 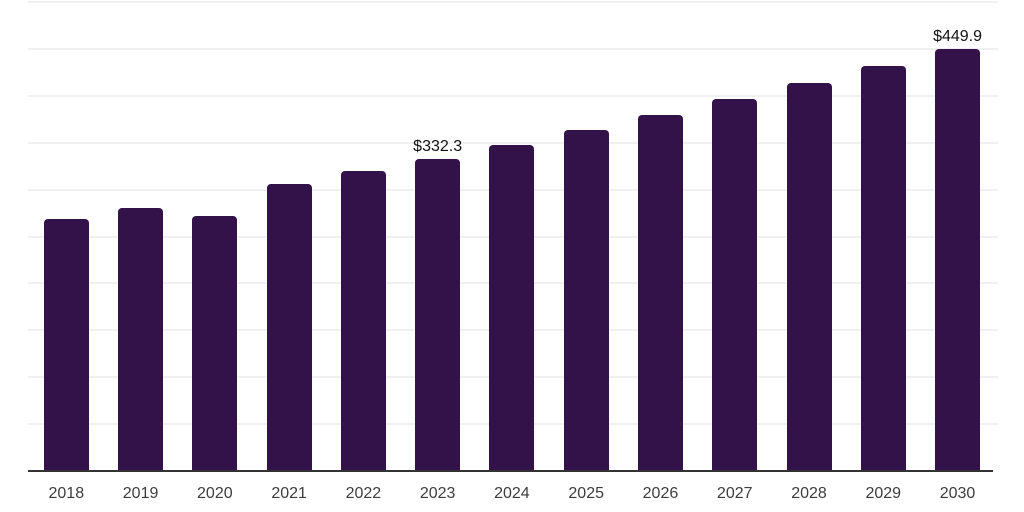 I want to click on x-tick-label-2030: 2030, so click(x=957, y=493).